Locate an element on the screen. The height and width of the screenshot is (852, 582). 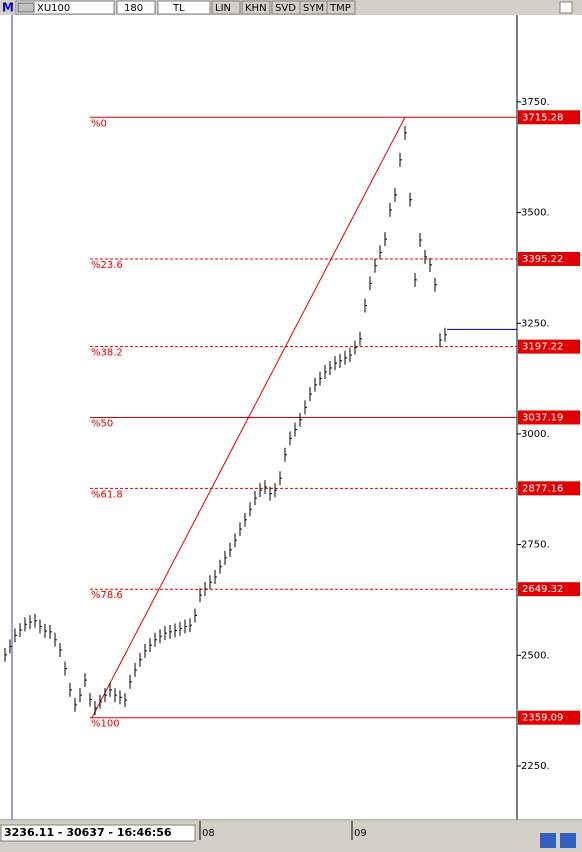
settings-button is located at coordinates (568, 840).